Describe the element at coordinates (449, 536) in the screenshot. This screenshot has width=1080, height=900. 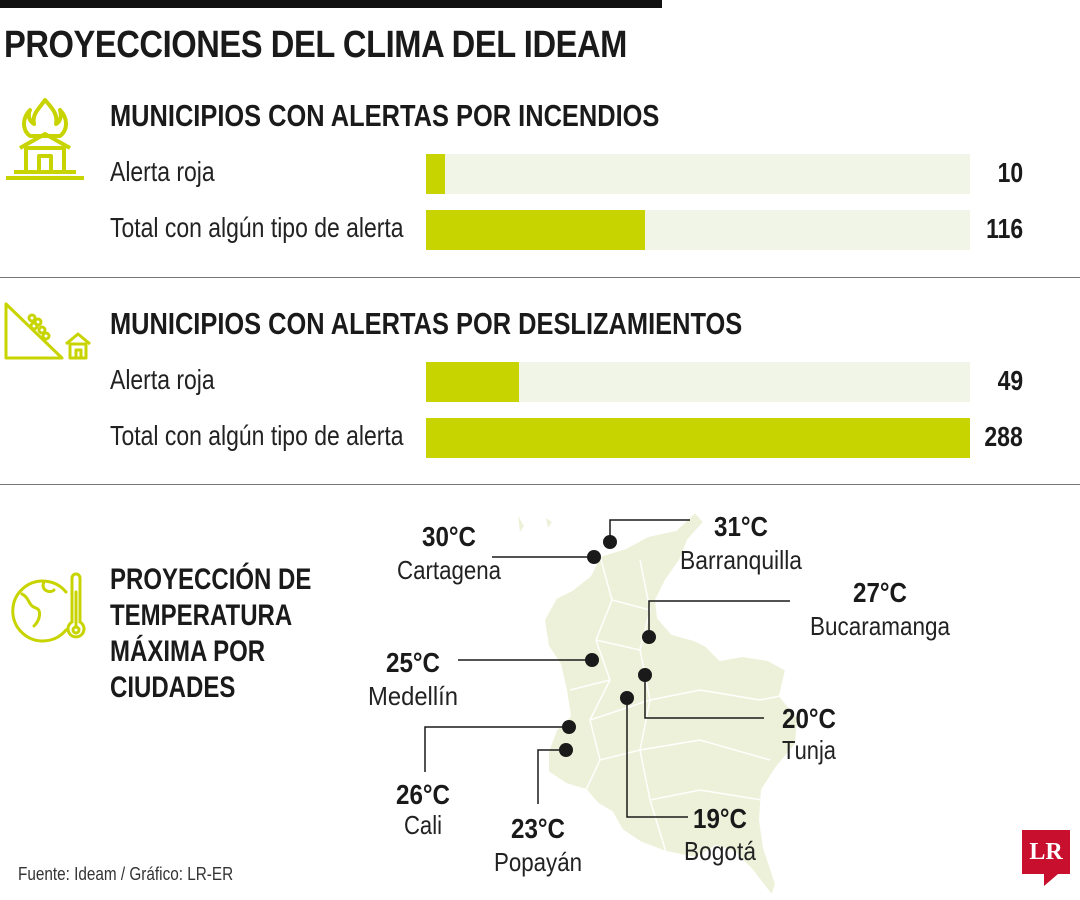
I see `city-temp-cartagena: 30°C` at that location.